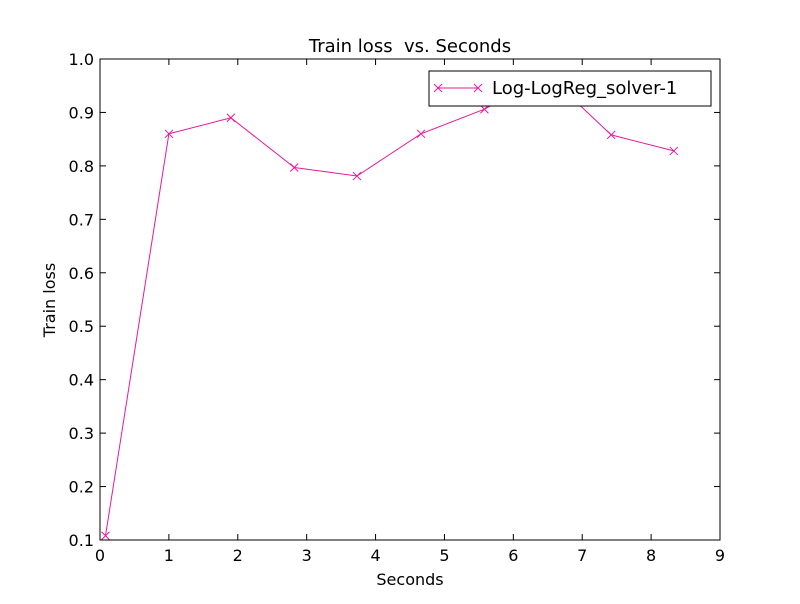 This screenshot has width=800, height=604. Describe the element at coordinates (584, 88) in the screenshot. I see `legend-label: Log-LogReg_solver-1` at that location.